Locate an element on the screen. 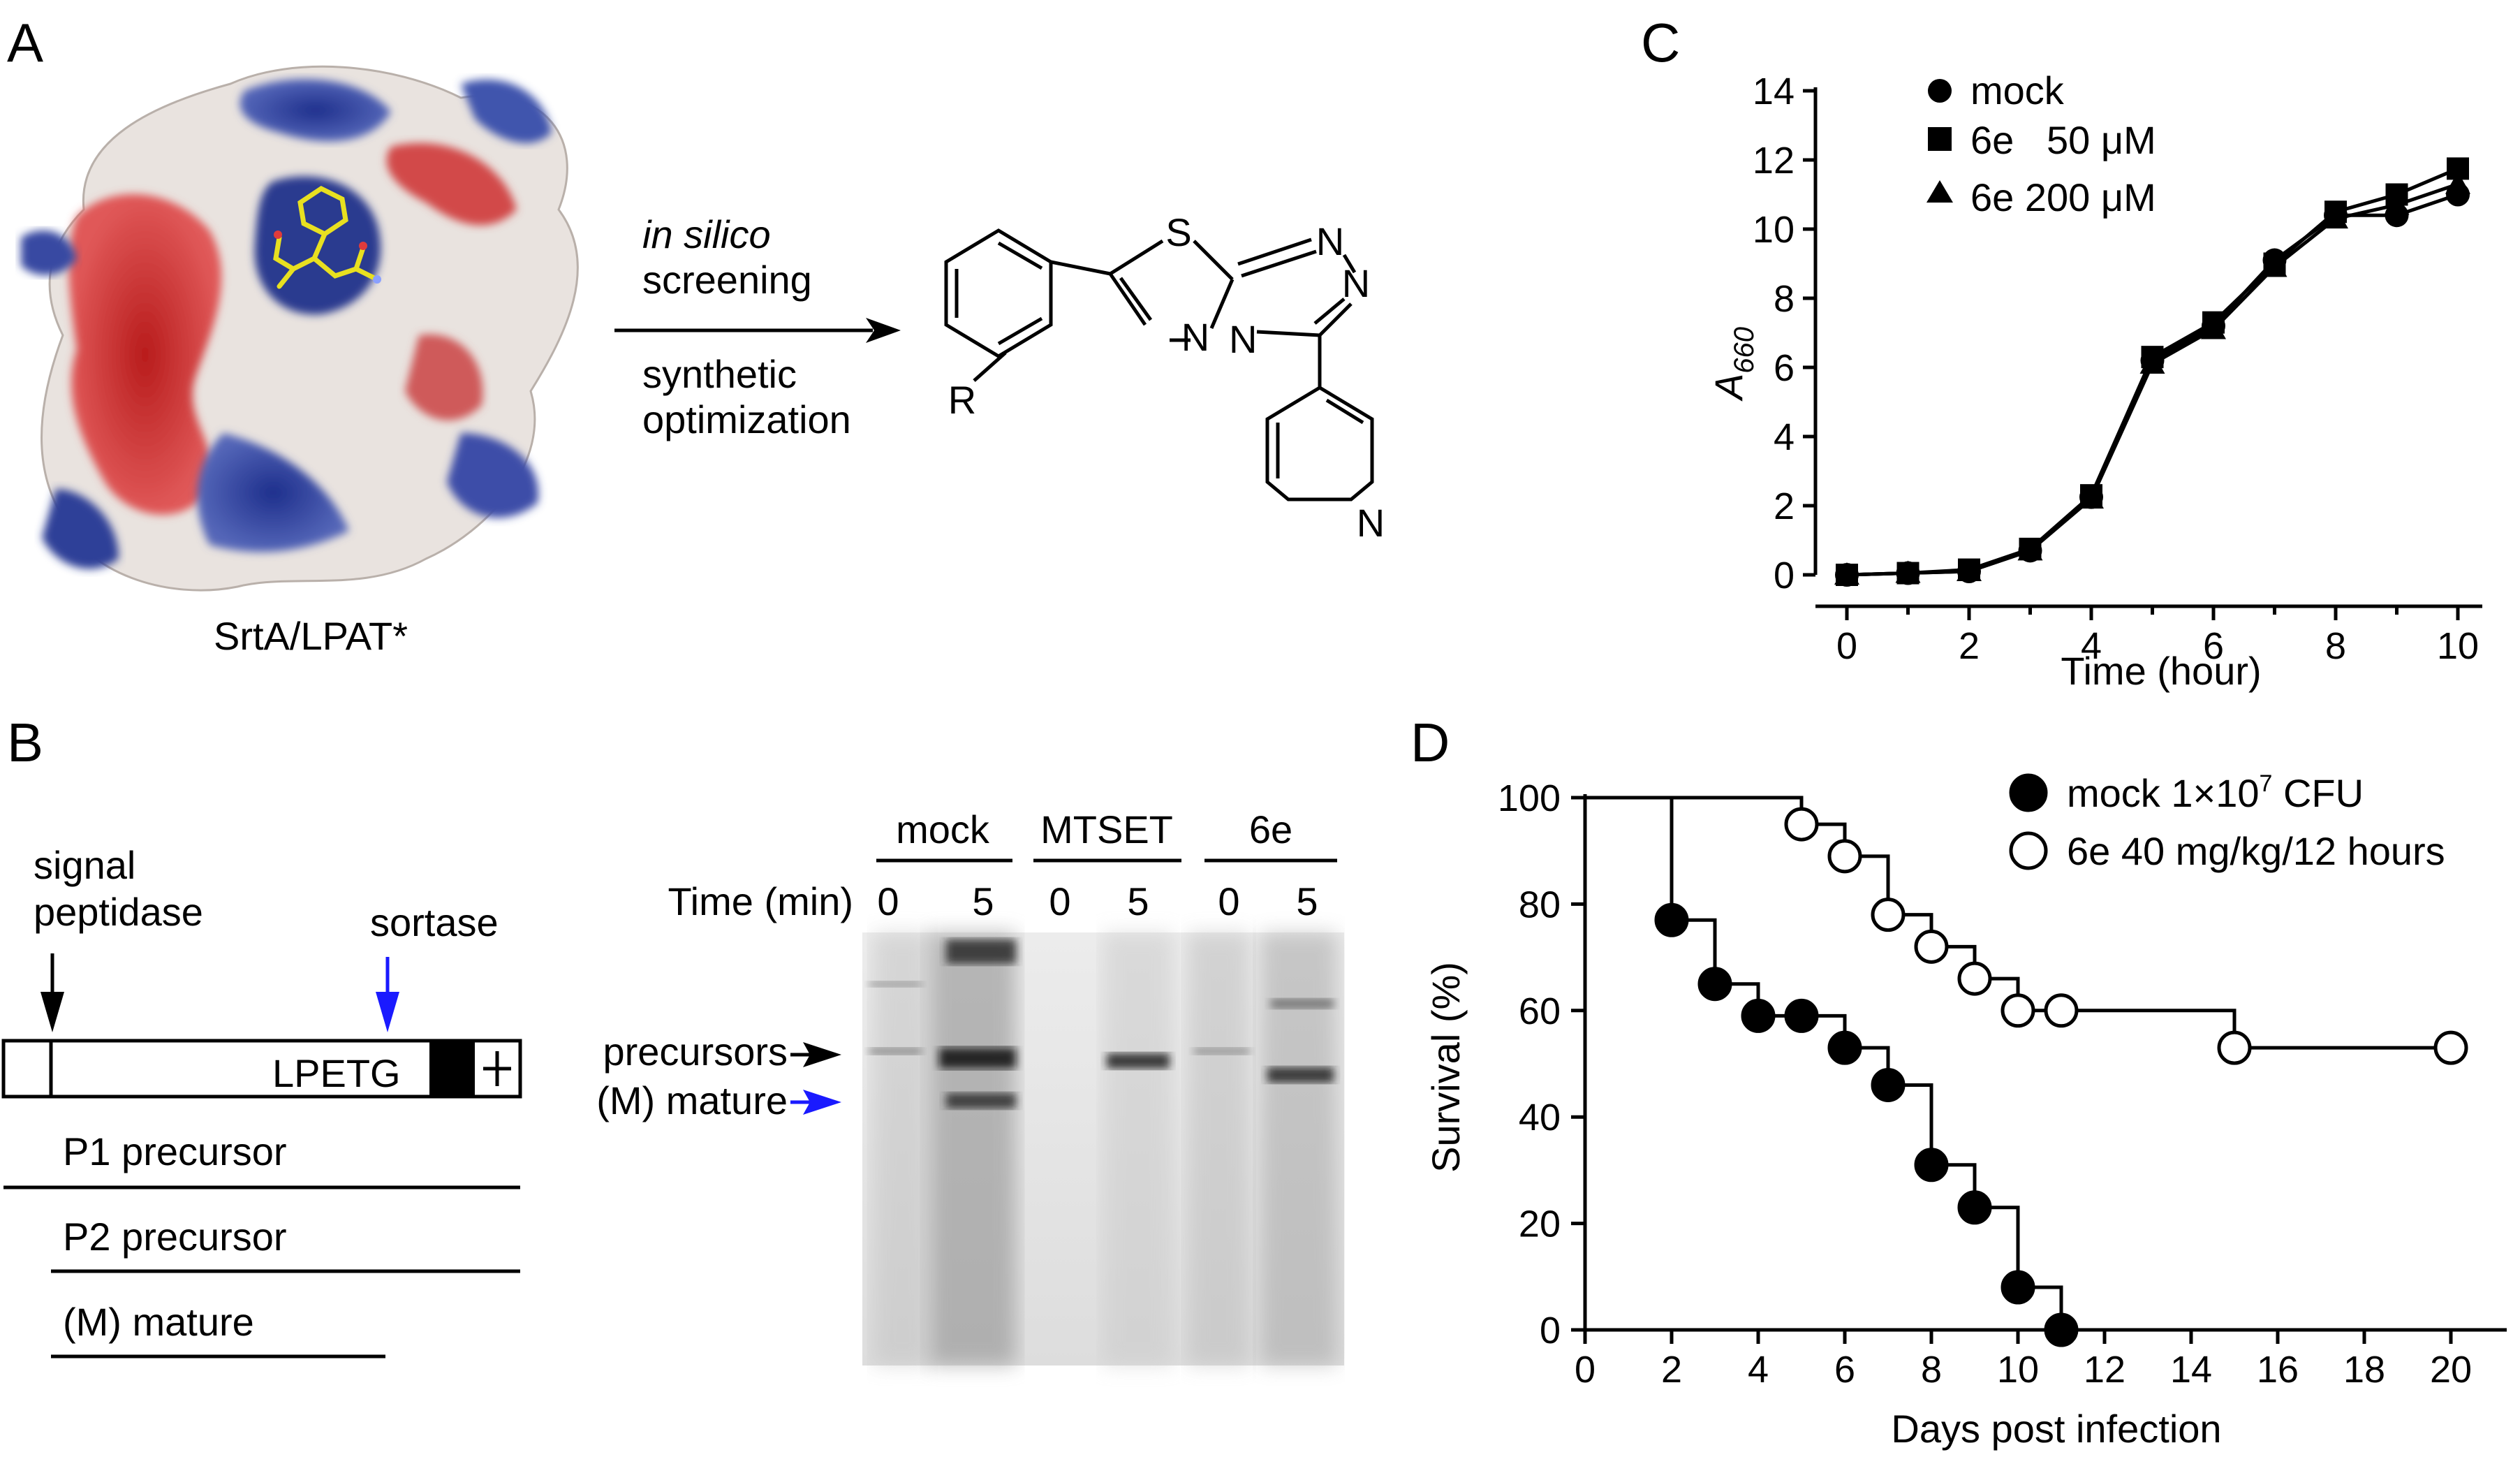  legend-c-200: 6e 200 μM is located at coordinates (2063, 197).